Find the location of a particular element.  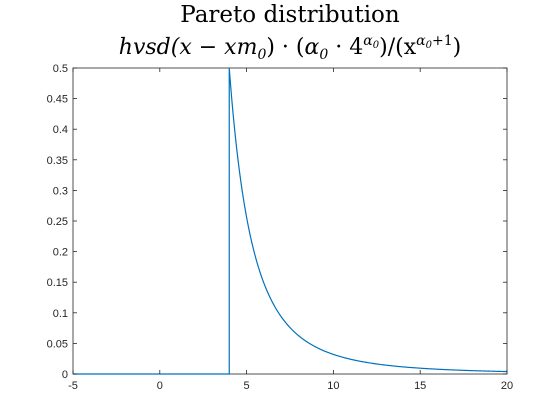

x-tick-label: 15 is located at coordinates (420, 386).